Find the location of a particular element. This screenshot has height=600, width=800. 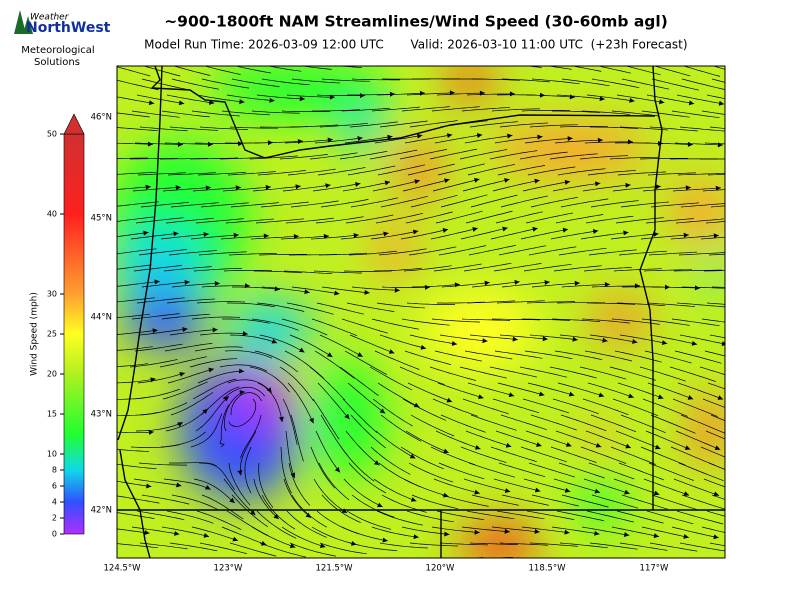

colorbar-tick-label: 25 is located at coordinates (52, 334).